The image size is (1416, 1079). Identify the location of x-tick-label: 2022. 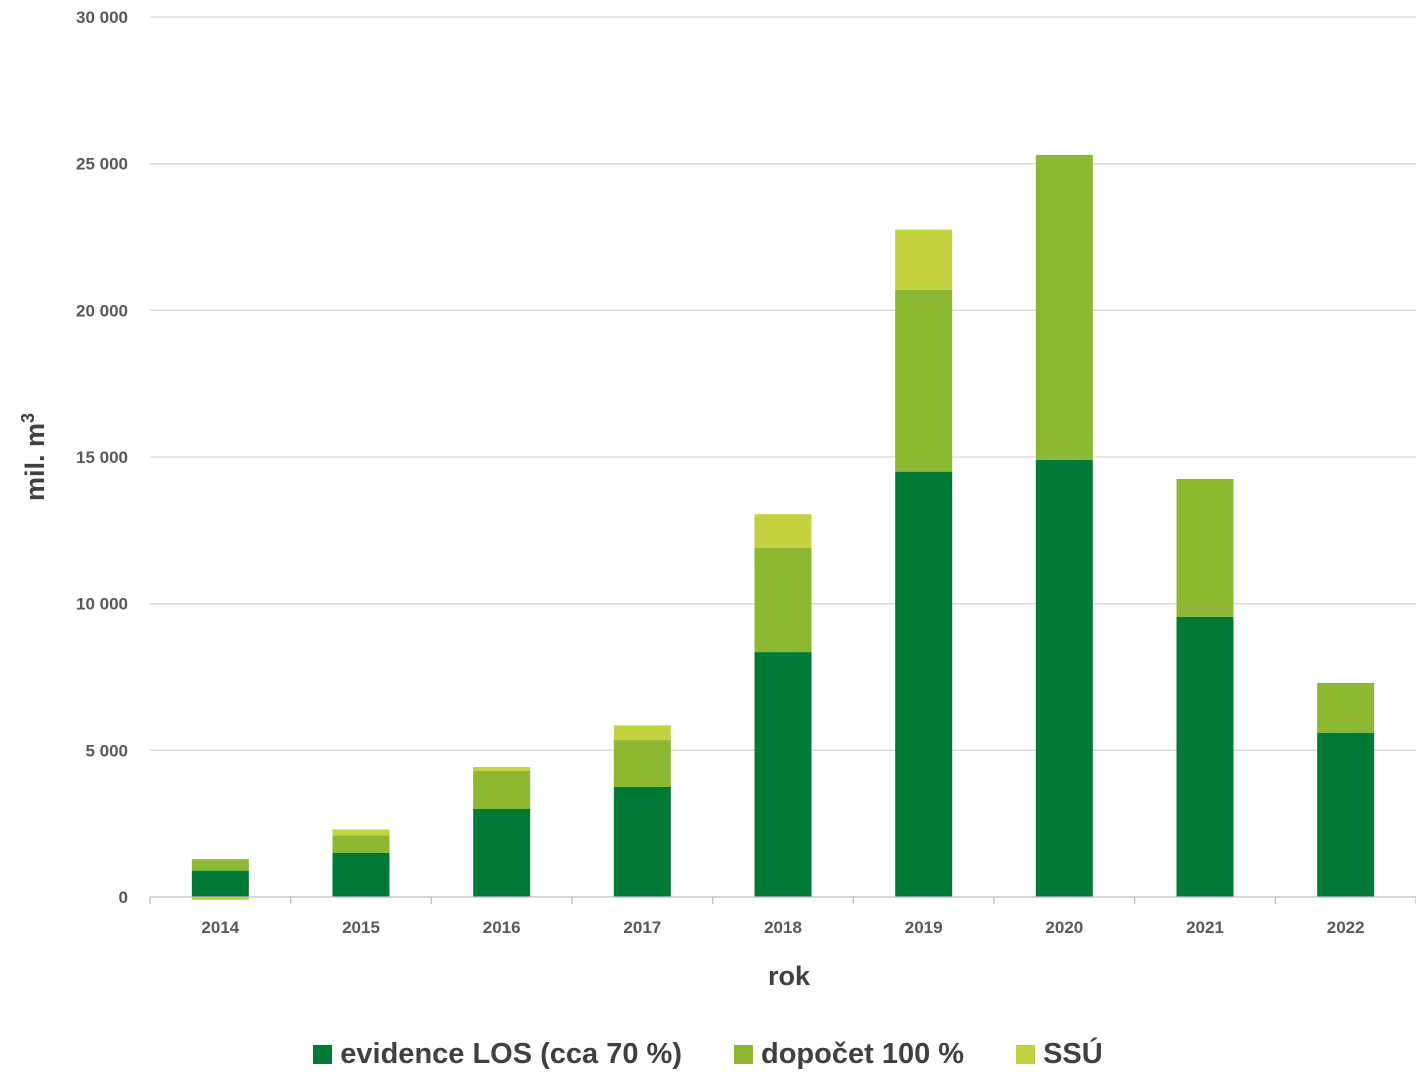
(1346, 927).